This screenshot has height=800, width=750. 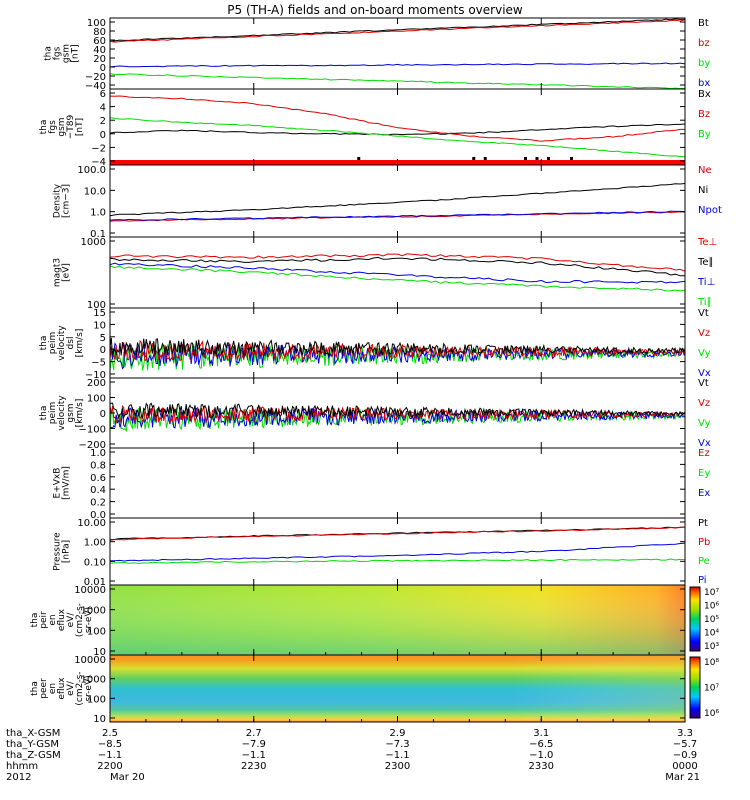 I want to click on legend-entry: Ex, so click(x=704, y=493).